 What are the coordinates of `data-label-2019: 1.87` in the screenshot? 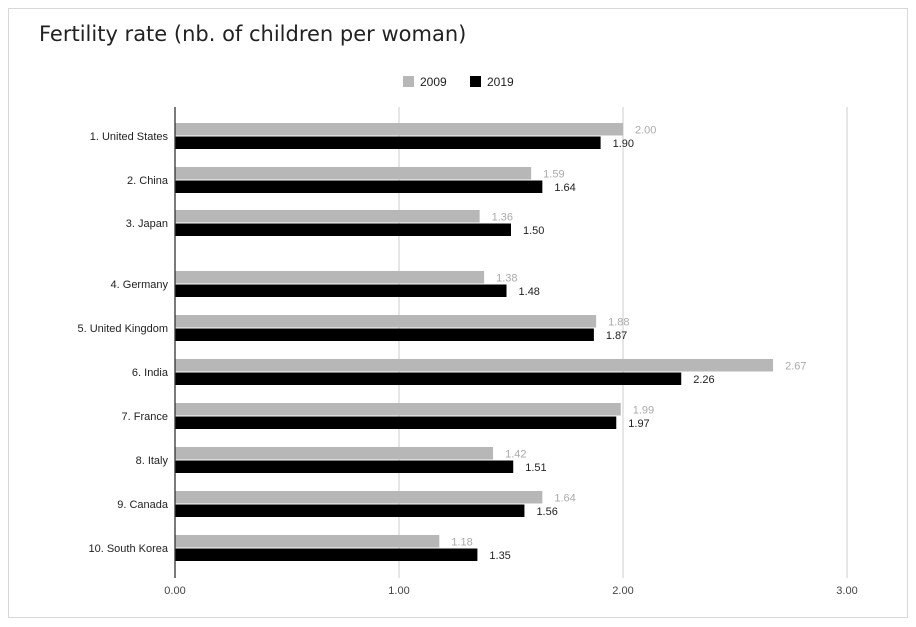 It's located at (616, 336).